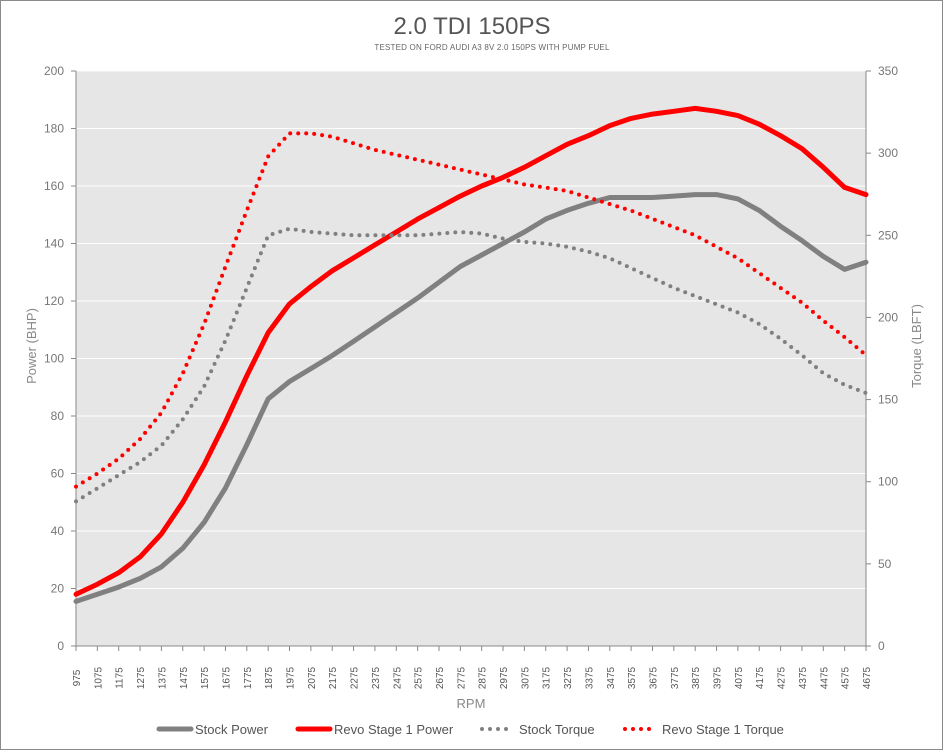 This screenshot has width=943, height=751. Describe the element at coordinates (483, 677) in the screenshot. I see `x-tick-label: 2875` at that location.